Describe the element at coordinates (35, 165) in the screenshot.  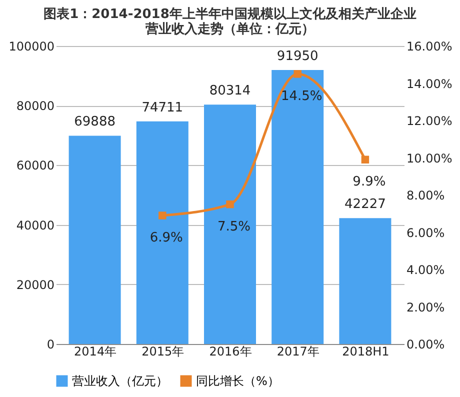
I see `y-tick-label: 60000` at that location.